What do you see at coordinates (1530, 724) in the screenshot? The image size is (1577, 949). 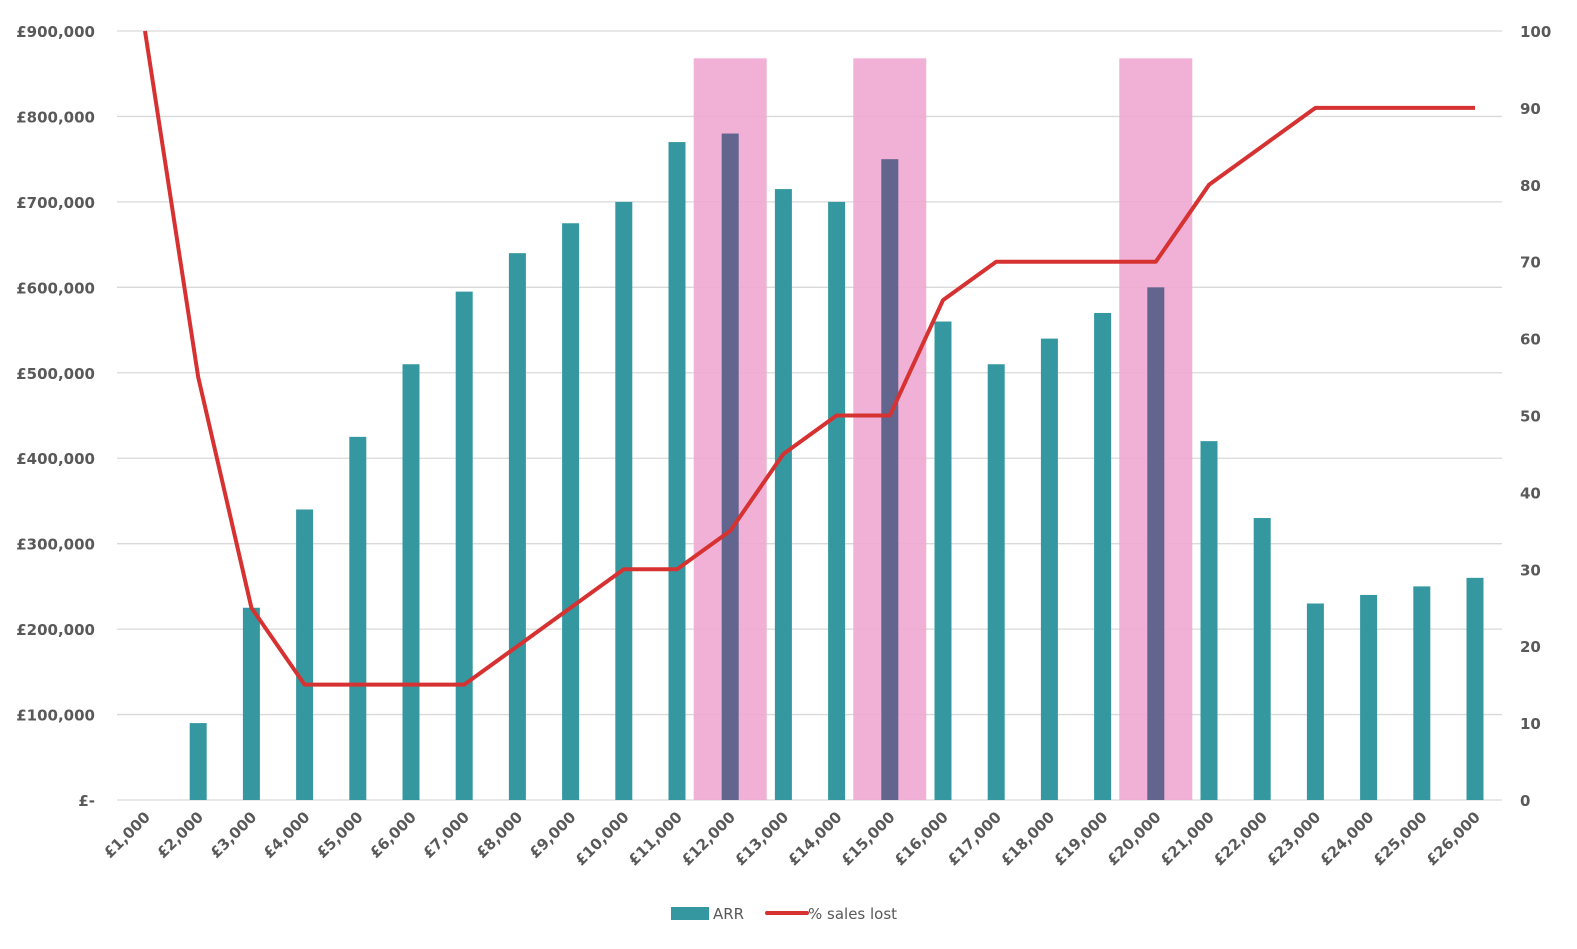 I see `y-right-tick-label: 10` at bounding box center [1530, 724].